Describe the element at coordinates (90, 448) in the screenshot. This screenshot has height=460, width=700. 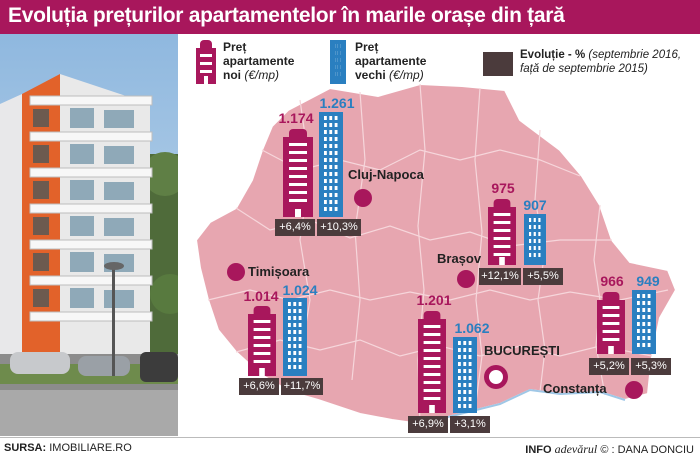
I see `footer-source-value: IMOBILIARE.RO` at that location.